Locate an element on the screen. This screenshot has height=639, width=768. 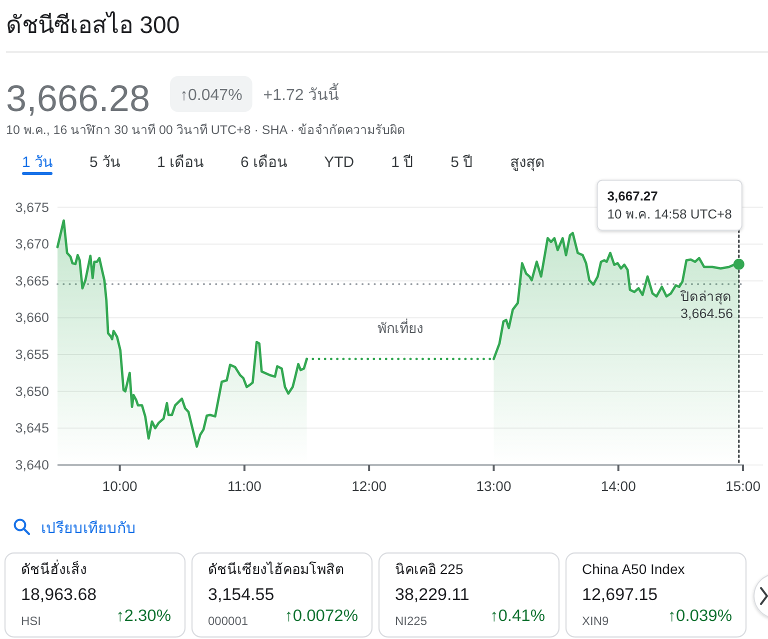
x-tick-label: 13:00 is located at coordinates (494, 486).